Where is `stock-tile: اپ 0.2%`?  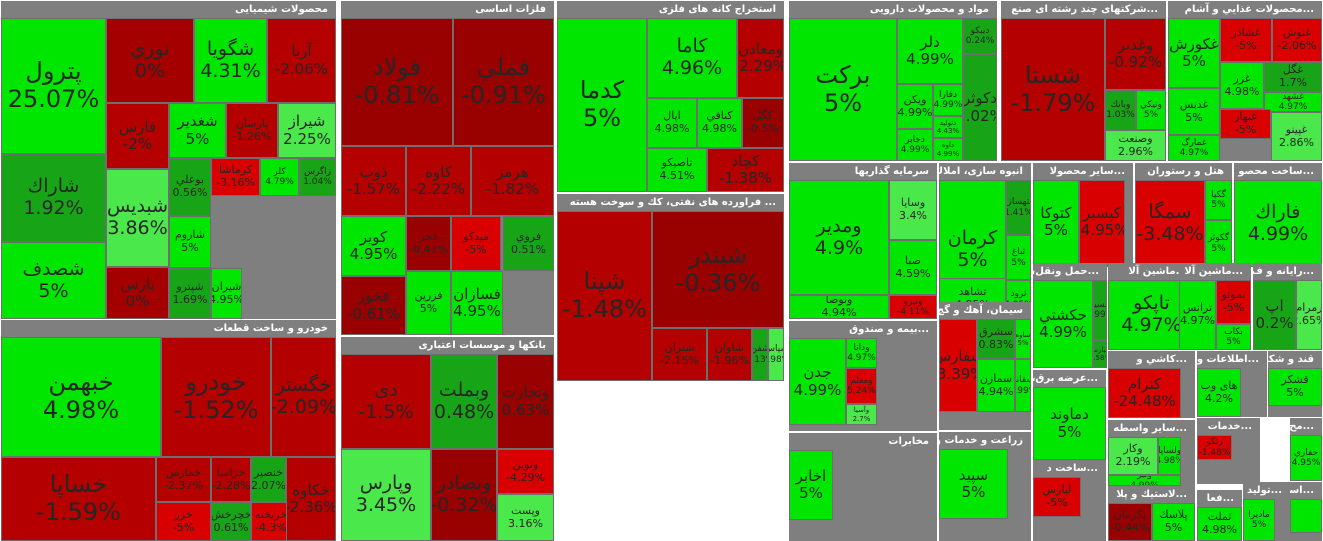
stock-tile: اپ 0.2% is located at coordinates (1274, 315).